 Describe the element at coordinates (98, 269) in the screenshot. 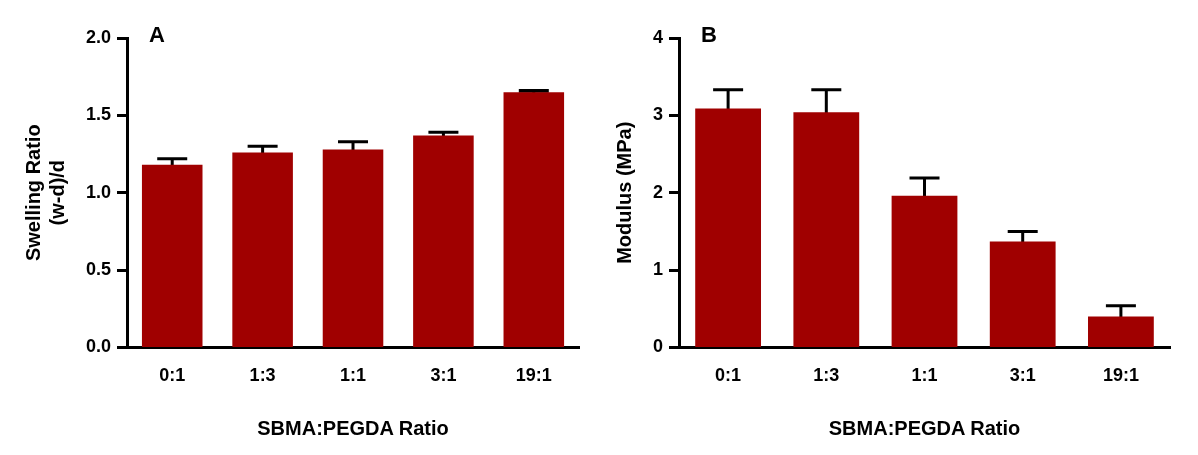

I see `y-tick-label: 0.5` at that location.